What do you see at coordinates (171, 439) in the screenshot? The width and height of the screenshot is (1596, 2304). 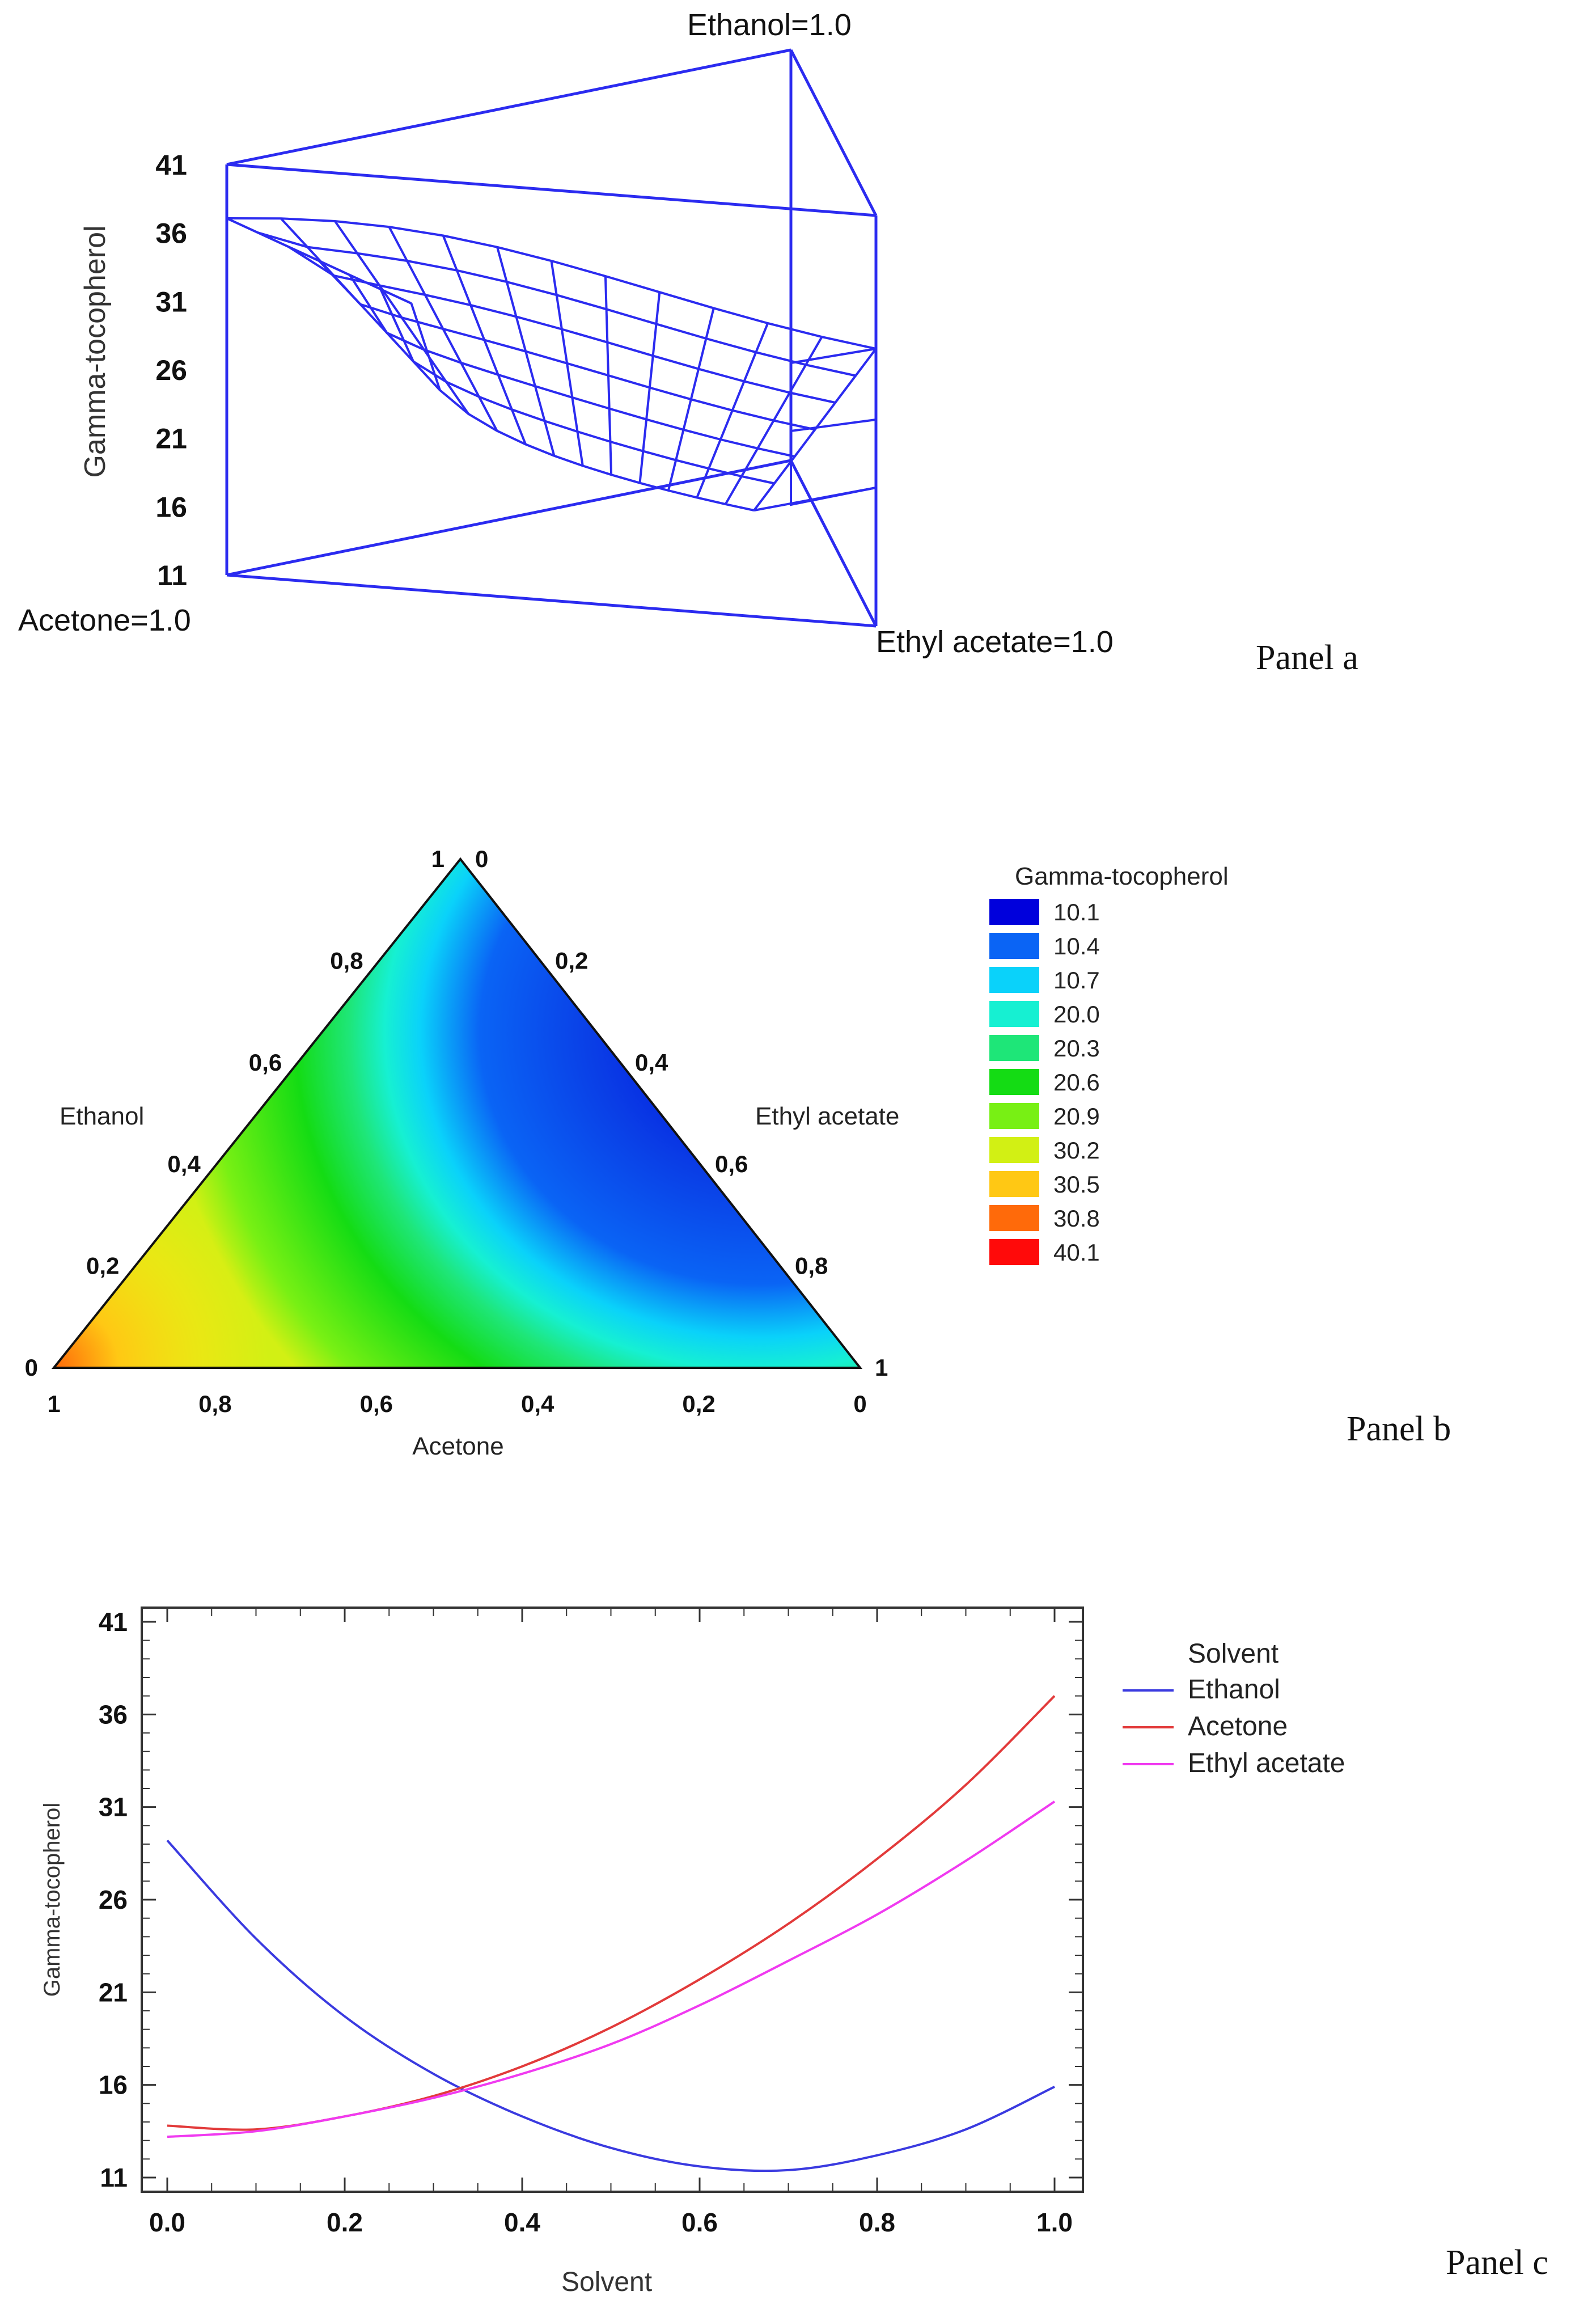 I see `z-tick-label: 21` at bounding box center [171, 439].